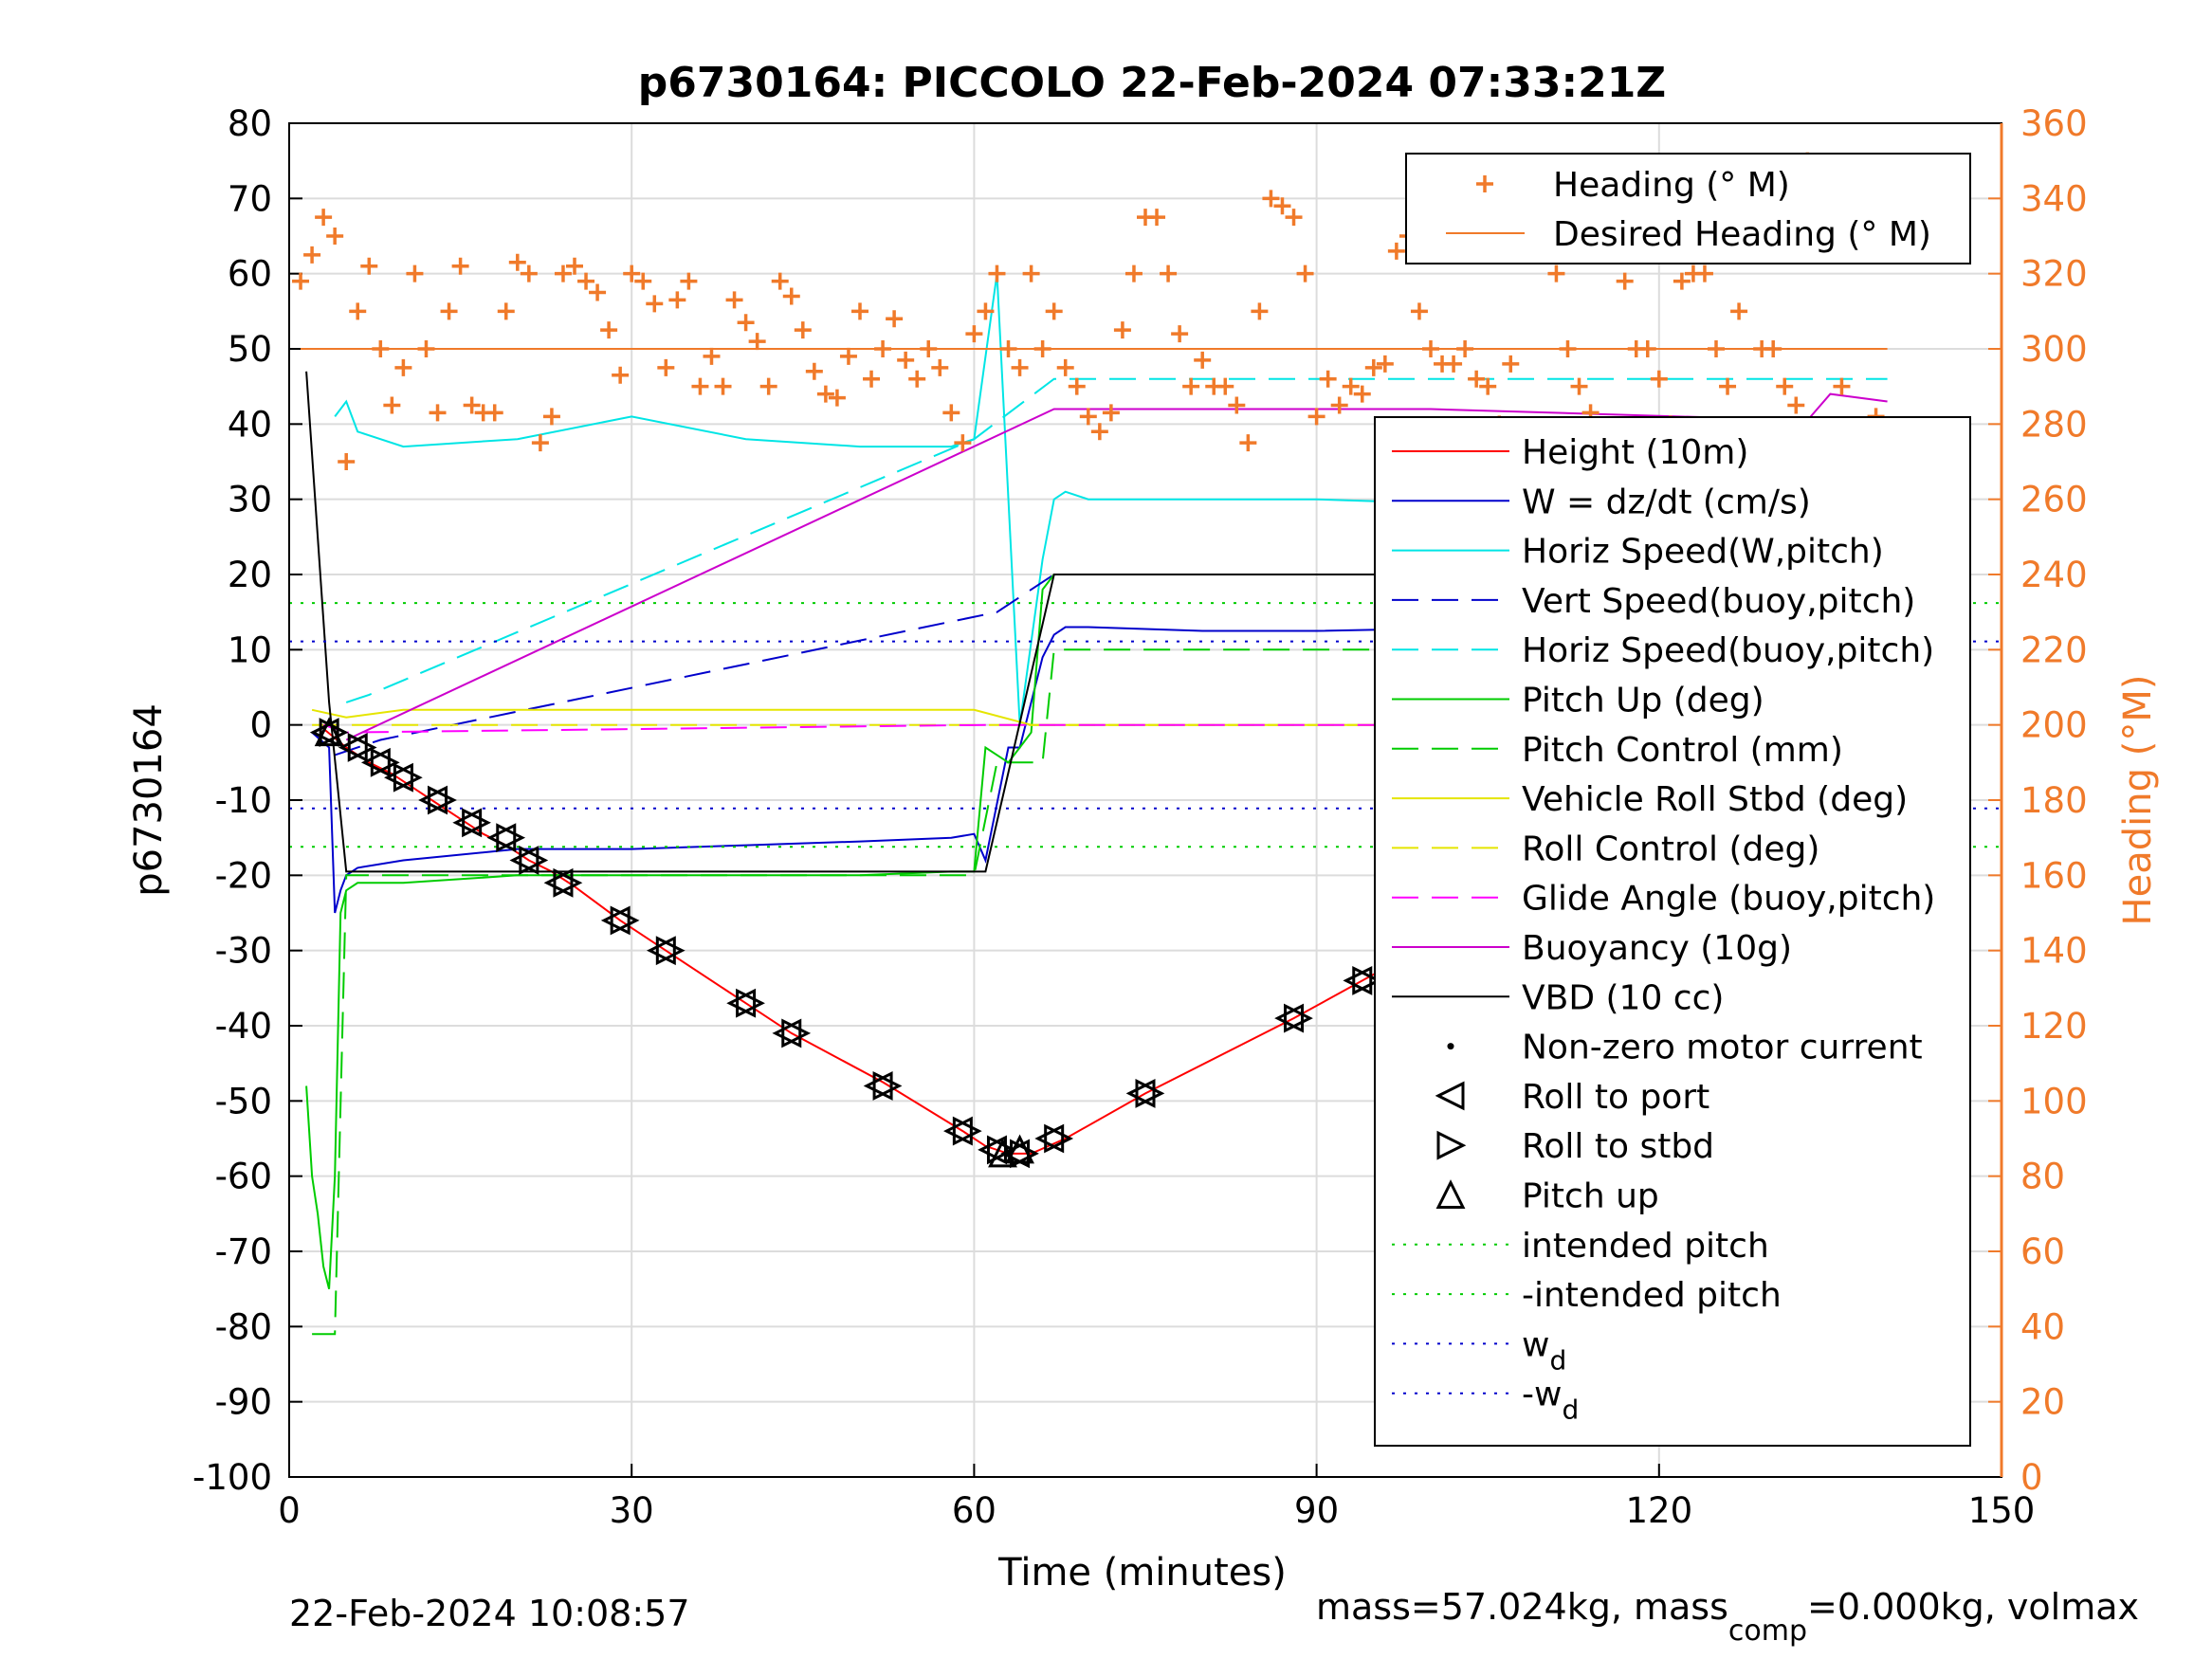  I want to click on y2-tick-label: 100, so click(2054, 1101).